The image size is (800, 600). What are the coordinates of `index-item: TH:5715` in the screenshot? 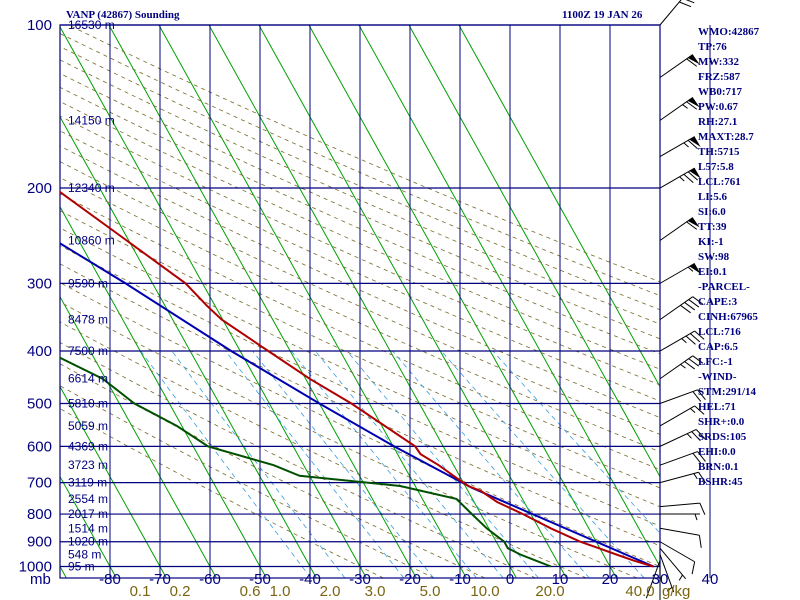 It's located at (719, 152).